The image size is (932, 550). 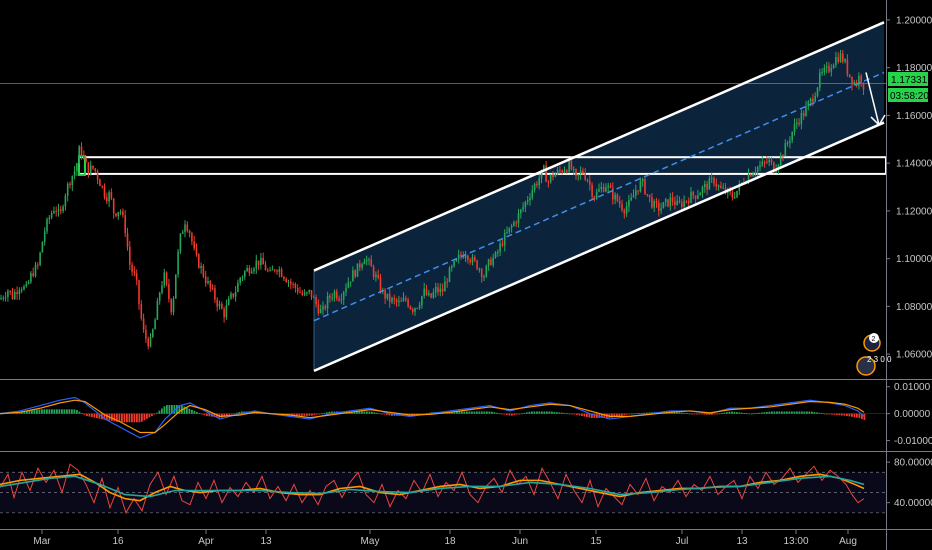 What do you see at coordinates (682, 541) in the screenshot?
I see `time-tick-label: Jul` at bounding box center [682, 541].